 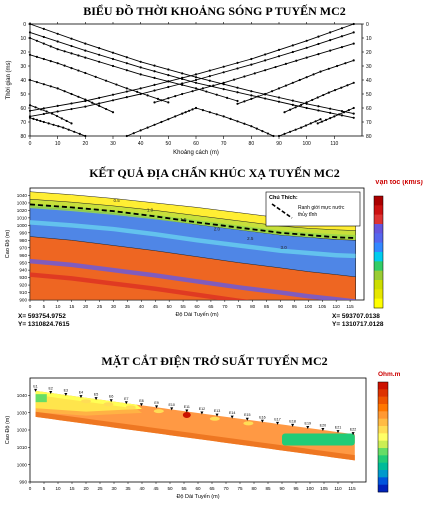 What do you see at coordinates (283, 198) in the screenshot?
I see `legend-note-title: Chú Thích:` at bounding box center [283, 198].